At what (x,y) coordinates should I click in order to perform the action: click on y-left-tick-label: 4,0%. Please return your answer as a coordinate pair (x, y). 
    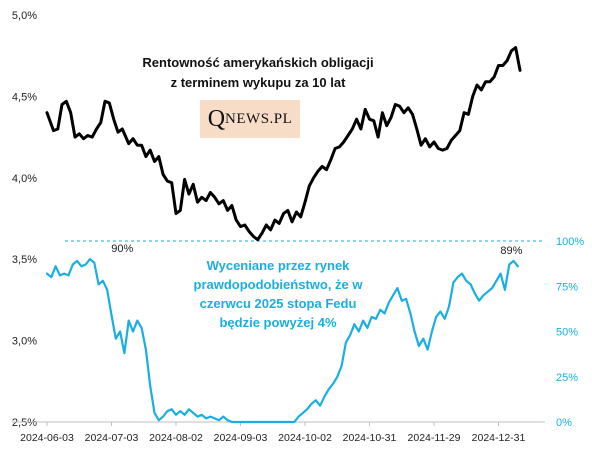
    Looking at the image, I should click on (24, 179).